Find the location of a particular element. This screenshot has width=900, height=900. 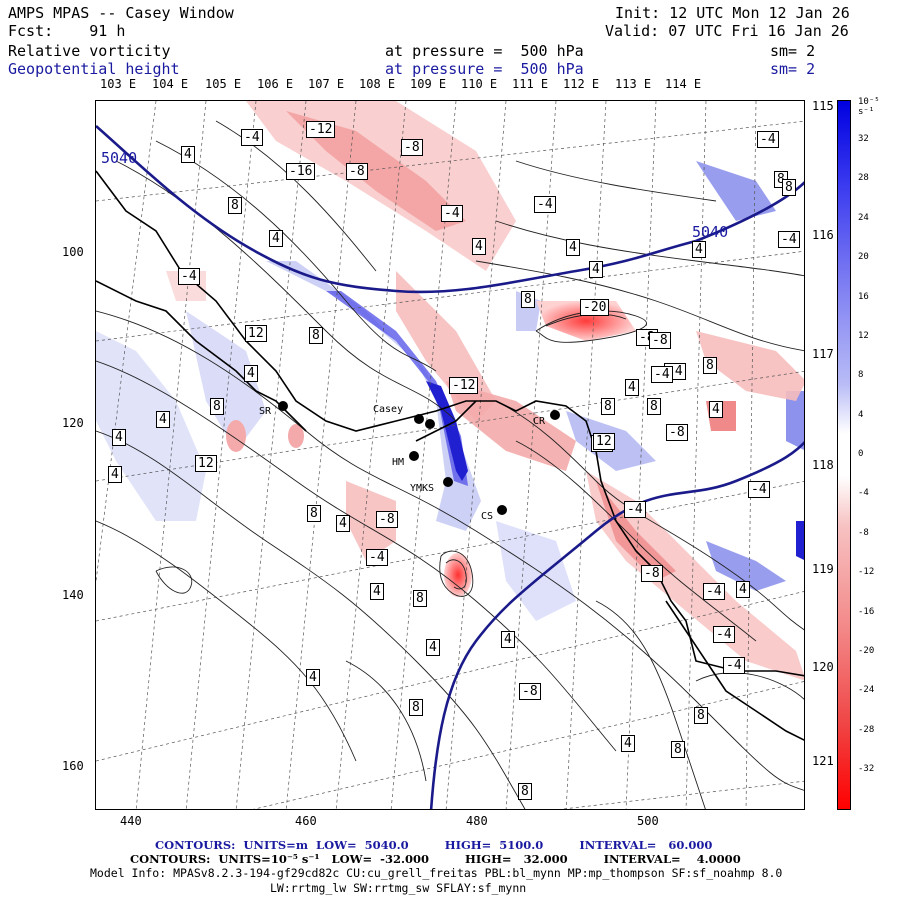

colorbar-tick: 4 is located at coordinates (861, 414).